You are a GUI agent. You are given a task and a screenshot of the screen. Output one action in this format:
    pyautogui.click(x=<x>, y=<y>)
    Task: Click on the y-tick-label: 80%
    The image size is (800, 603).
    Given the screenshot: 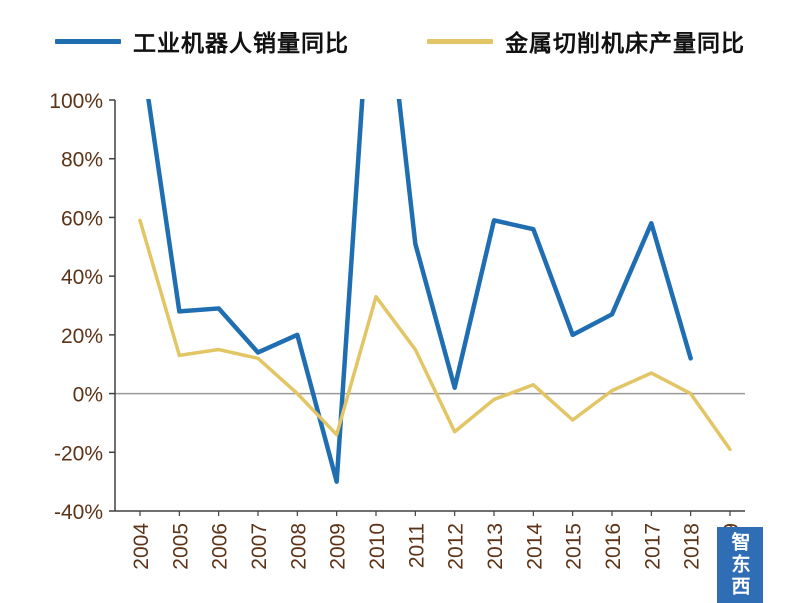 What is the action you would take?
    pyautogui.click(x=82, y=160)
    